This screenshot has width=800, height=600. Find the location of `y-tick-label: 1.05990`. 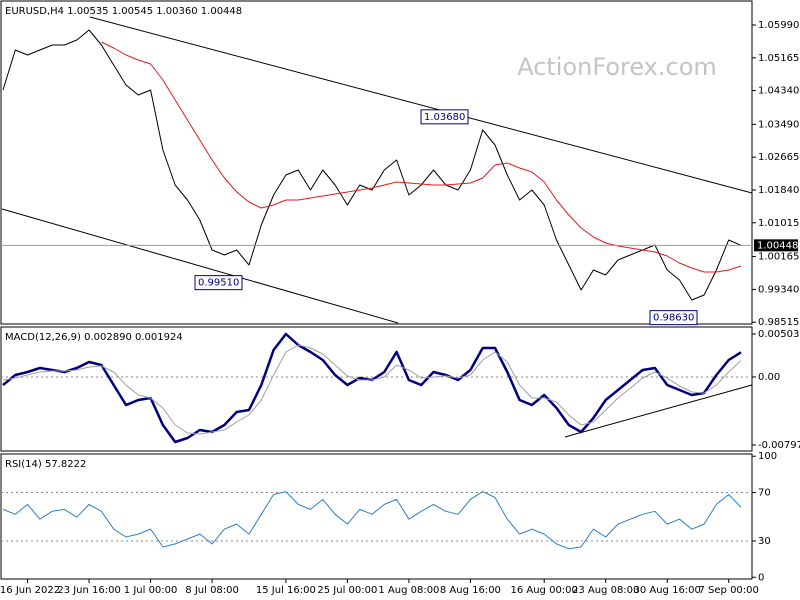

y-tick-label: 1.05990 is located at coordinates (778, 25).